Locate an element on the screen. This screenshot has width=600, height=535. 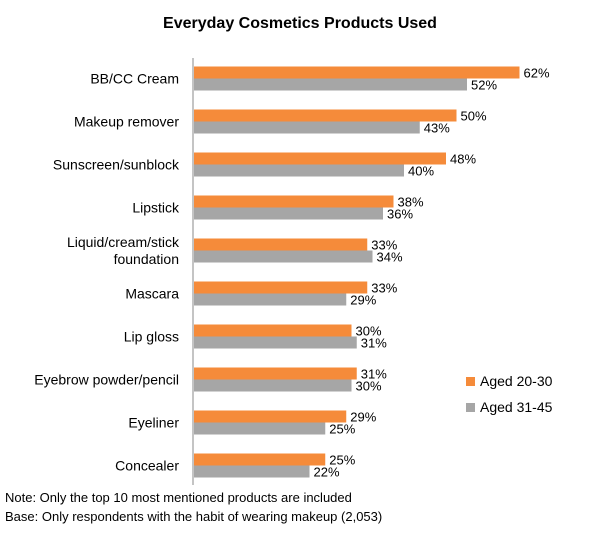
category-label-line: Lip gloss is located at coordinates (151, 337).